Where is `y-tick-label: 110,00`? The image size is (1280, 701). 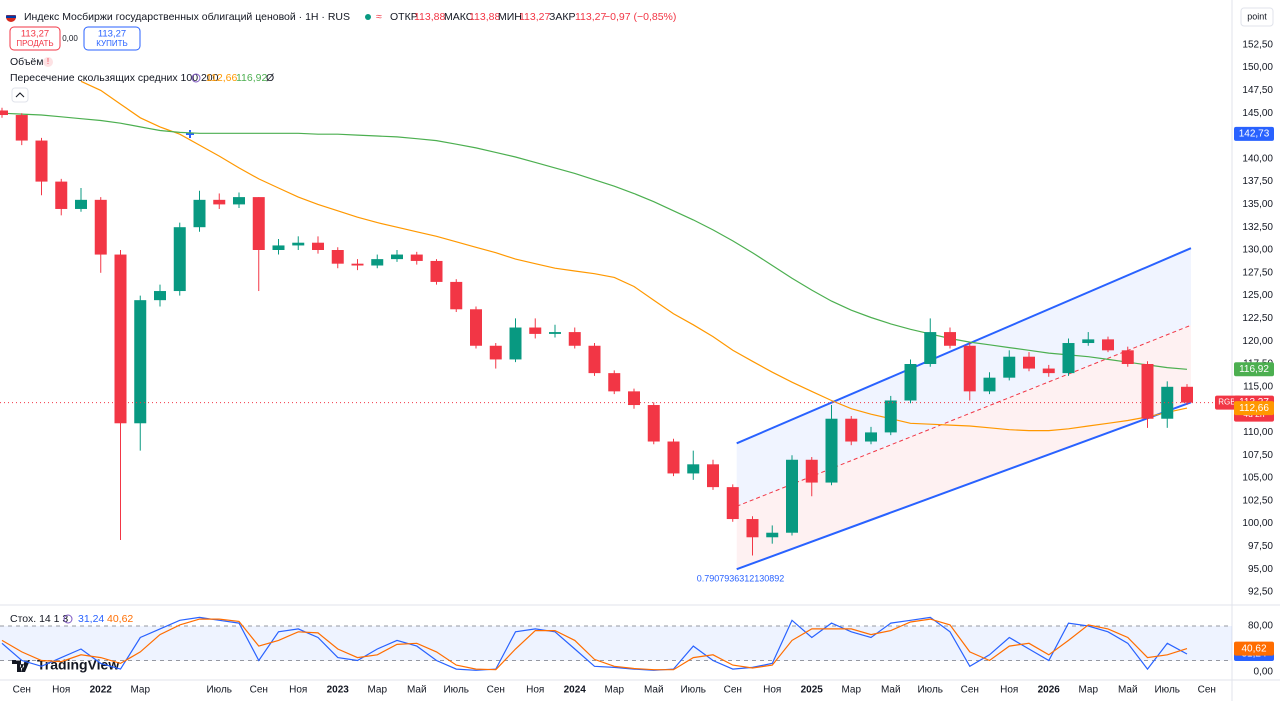
y-tick-label: 110,00 is located at coordinates (1258, 432).